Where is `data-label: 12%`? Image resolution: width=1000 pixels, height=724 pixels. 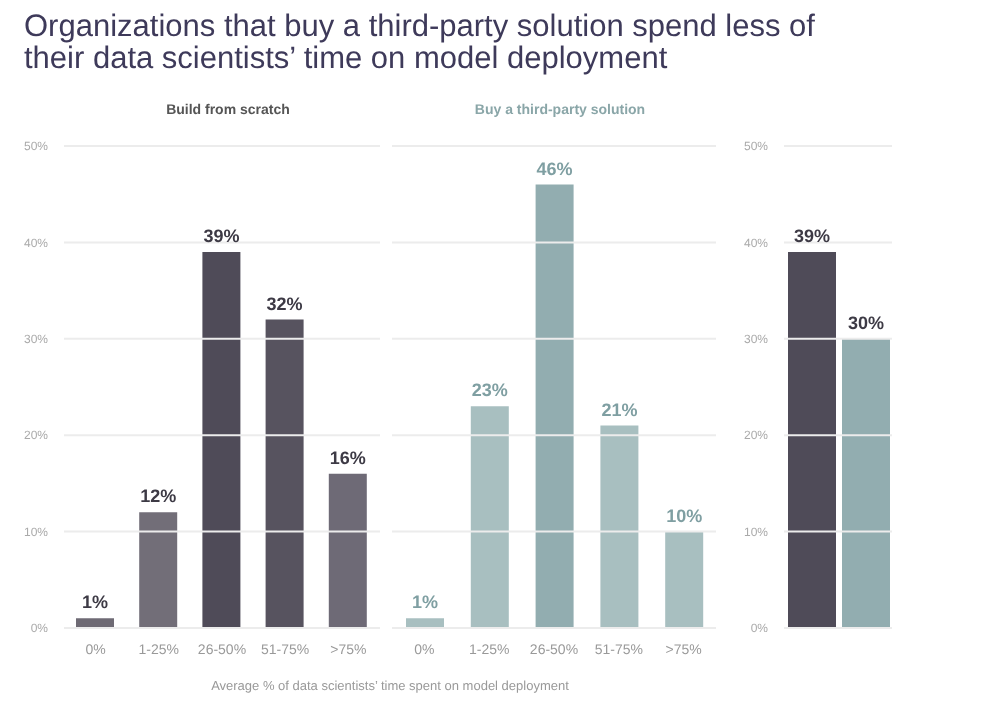
data-label: 12% is located at coordinates (158, 496).